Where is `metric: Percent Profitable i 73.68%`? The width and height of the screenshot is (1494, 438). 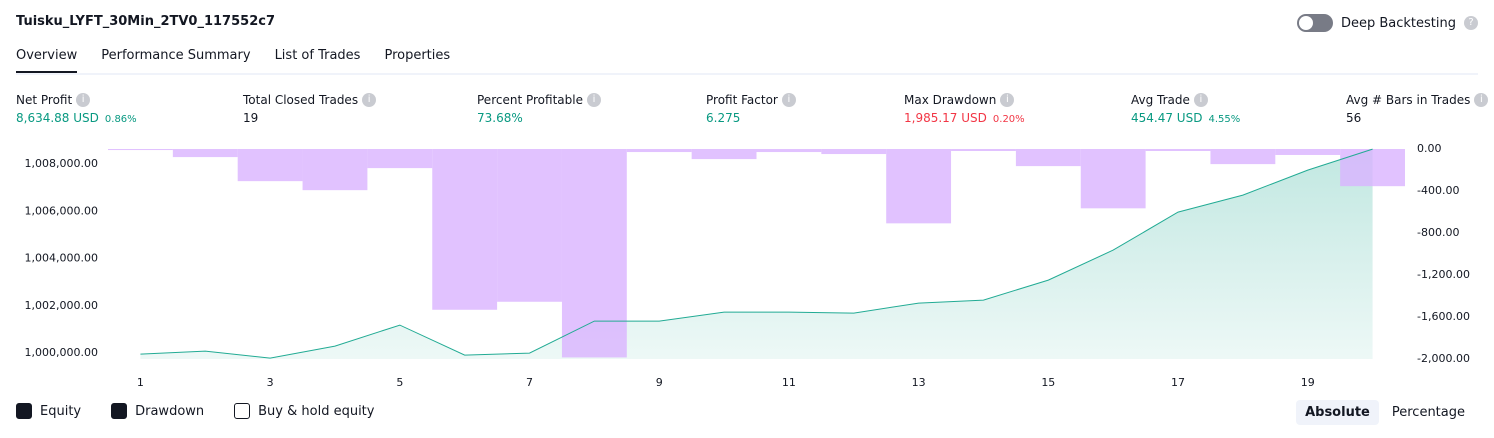 metric: Percent Profitable i 73.68% is located at coordinates (539, 109).